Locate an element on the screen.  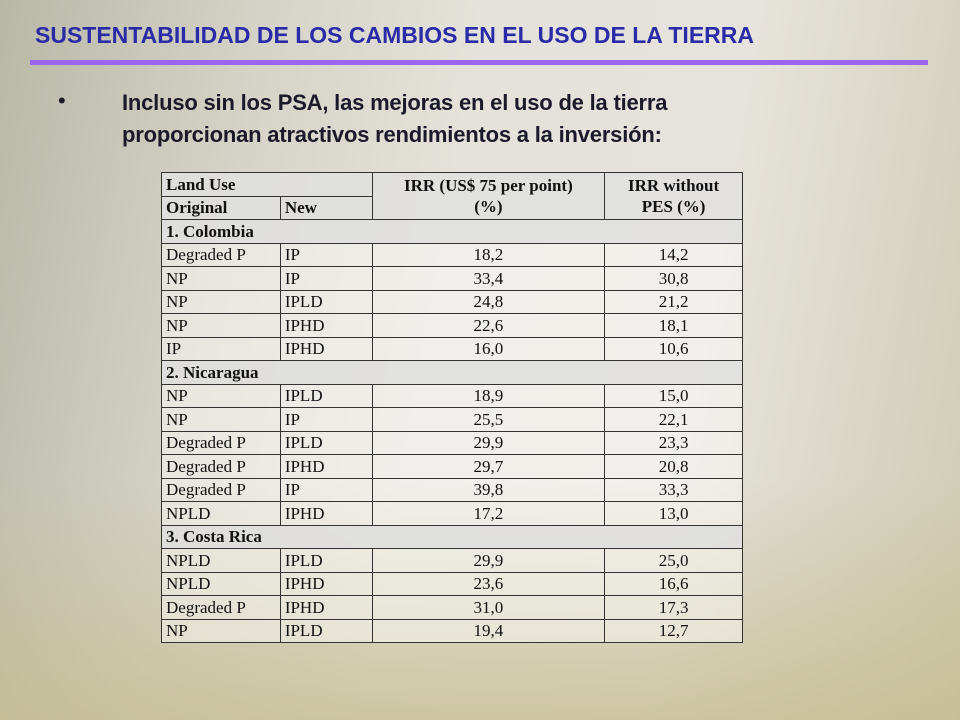
table-row: NP IPLD 24,8 21,2 is located at coordinates (452, 301).